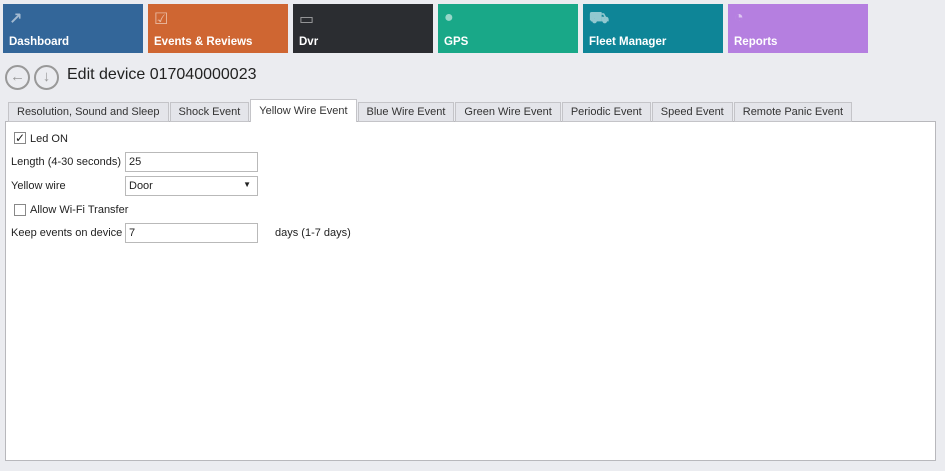 Image resolution: width=945 pixels, height=471 pixels. I want to click on nav-tile-dashboard: ↗ Dashboard, so click(73, 28).